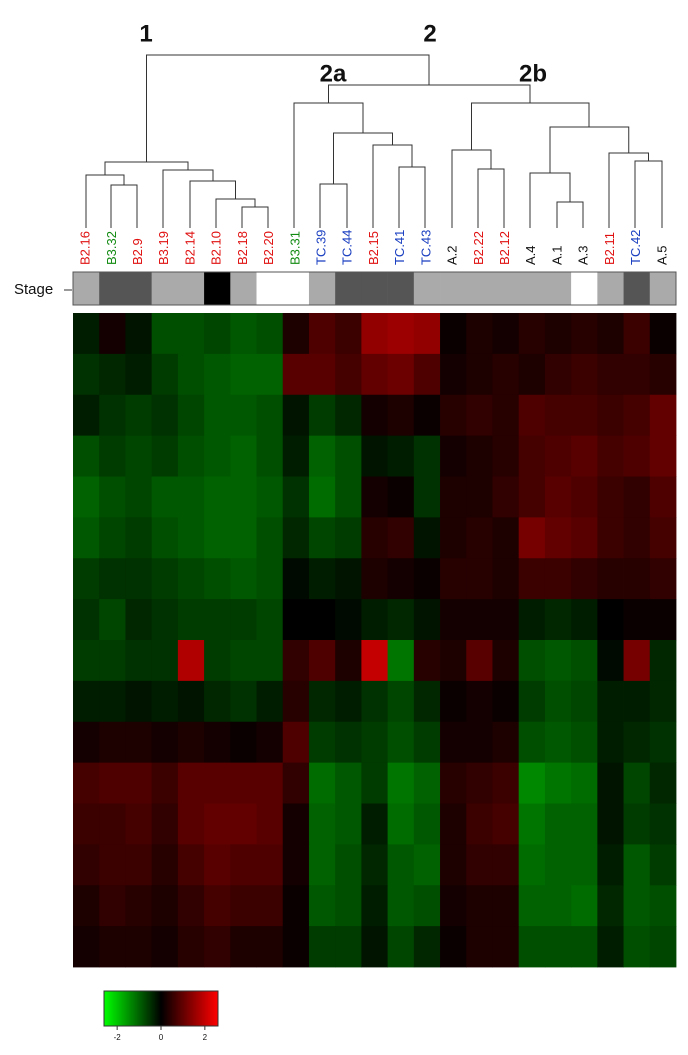 This screenshot has width=688, height=1055. I want to click on sample-label: B2.16, so click(85, 248).